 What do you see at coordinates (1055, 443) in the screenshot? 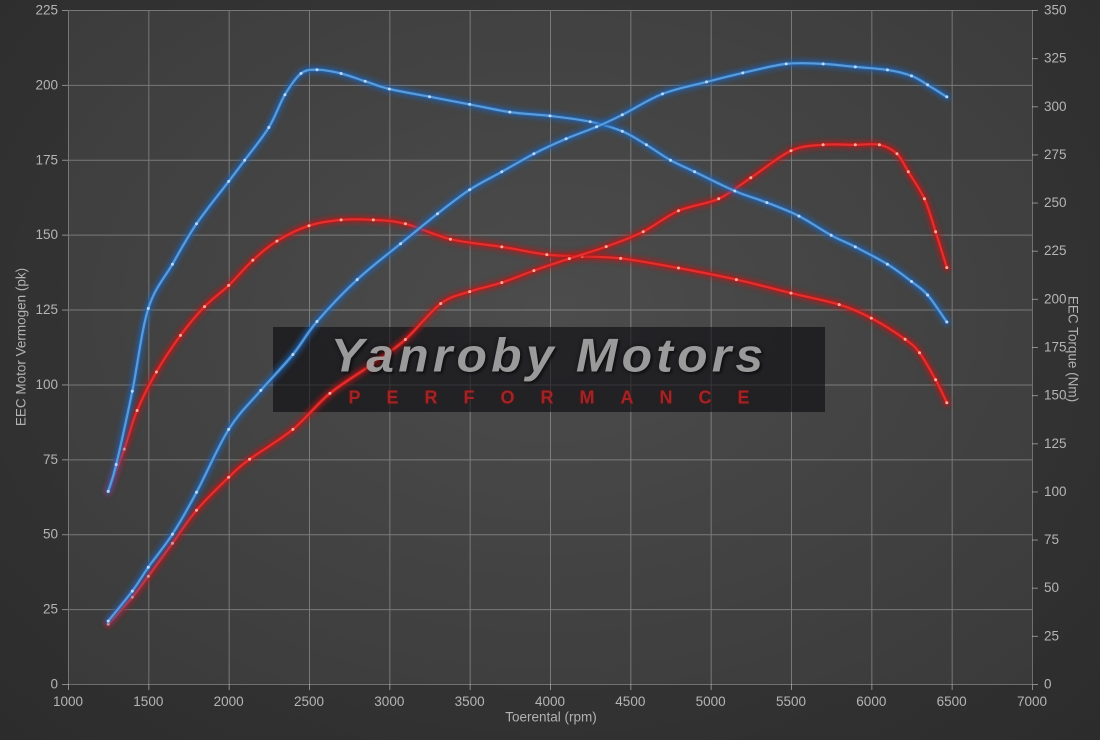
I see `y-right-tick-label: 125` at bounding box center [1055, 443].